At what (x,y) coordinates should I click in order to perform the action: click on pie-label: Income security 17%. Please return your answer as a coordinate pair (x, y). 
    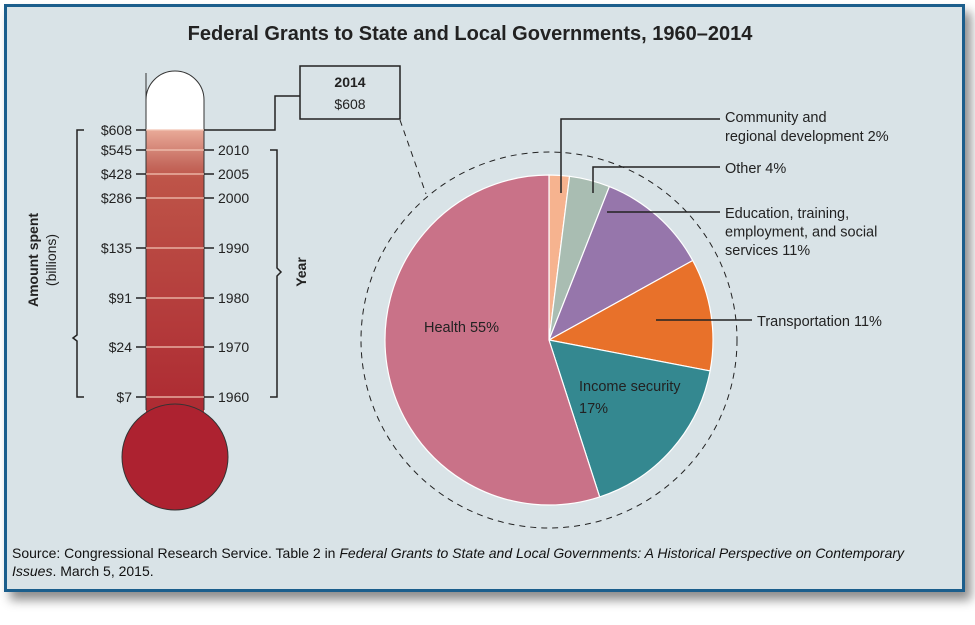
    Looking at the image, I should click on (630, 398).